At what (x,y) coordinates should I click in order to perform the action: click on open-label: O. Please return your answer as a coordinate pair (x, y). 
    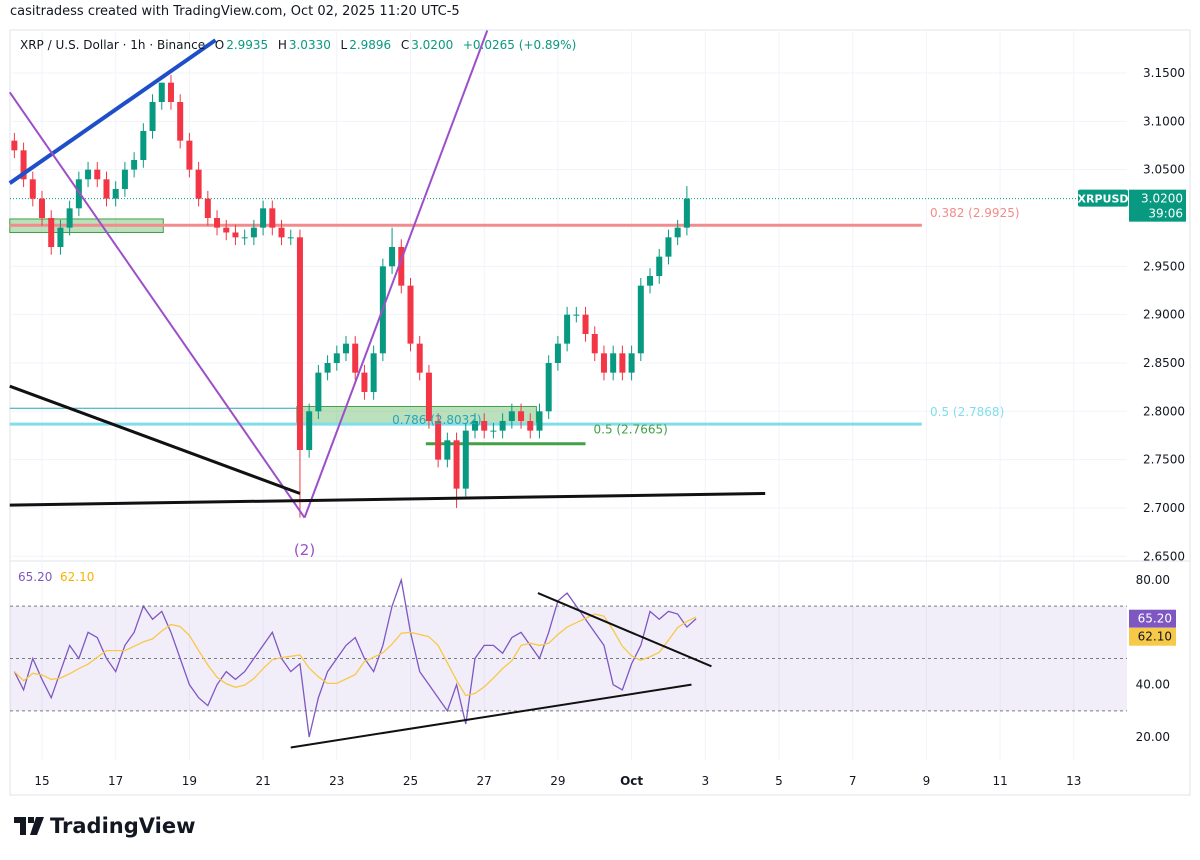
    Looking at the image, I should click on (219, 45).